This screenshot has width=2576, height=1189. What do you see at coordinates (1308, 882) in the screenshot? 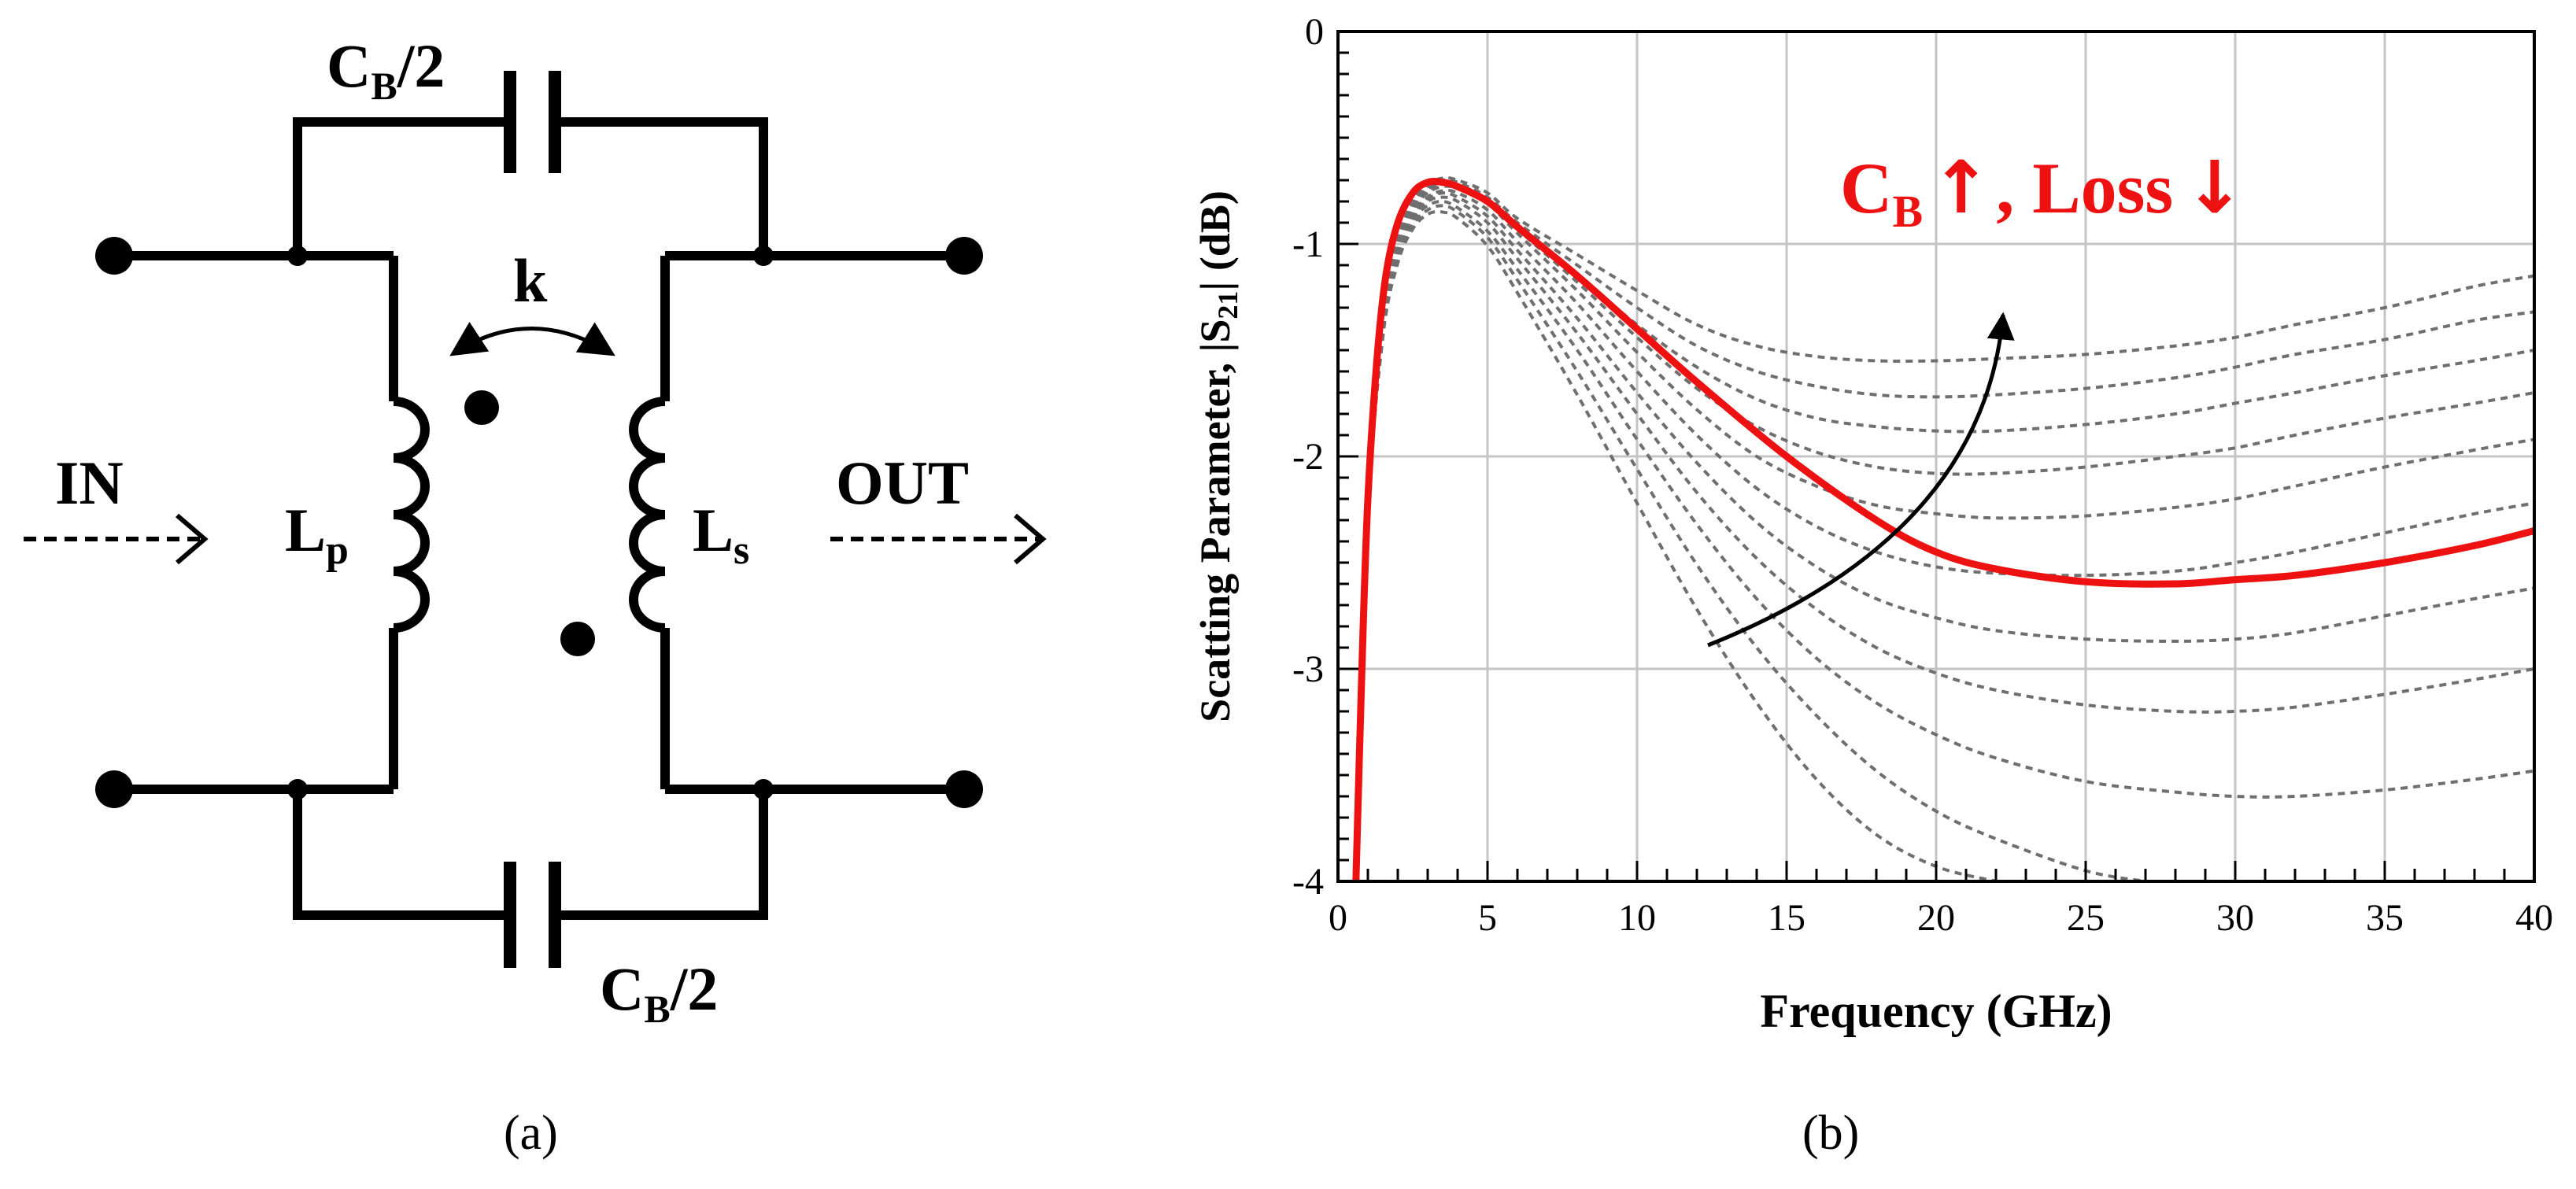
I see `y-tick-label: -4` at bounding box center [1308, 882].